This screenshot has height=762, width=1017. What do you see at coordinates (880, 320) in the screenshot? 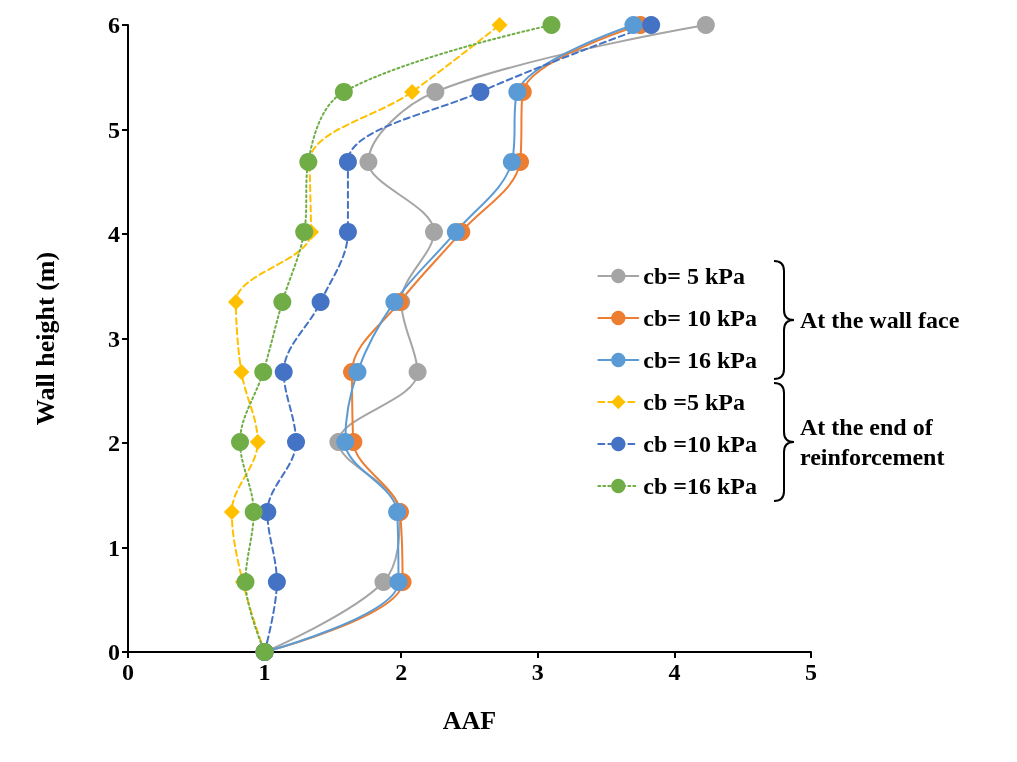
I see `annotation: At the wall face` at bounding box center [880, 320].